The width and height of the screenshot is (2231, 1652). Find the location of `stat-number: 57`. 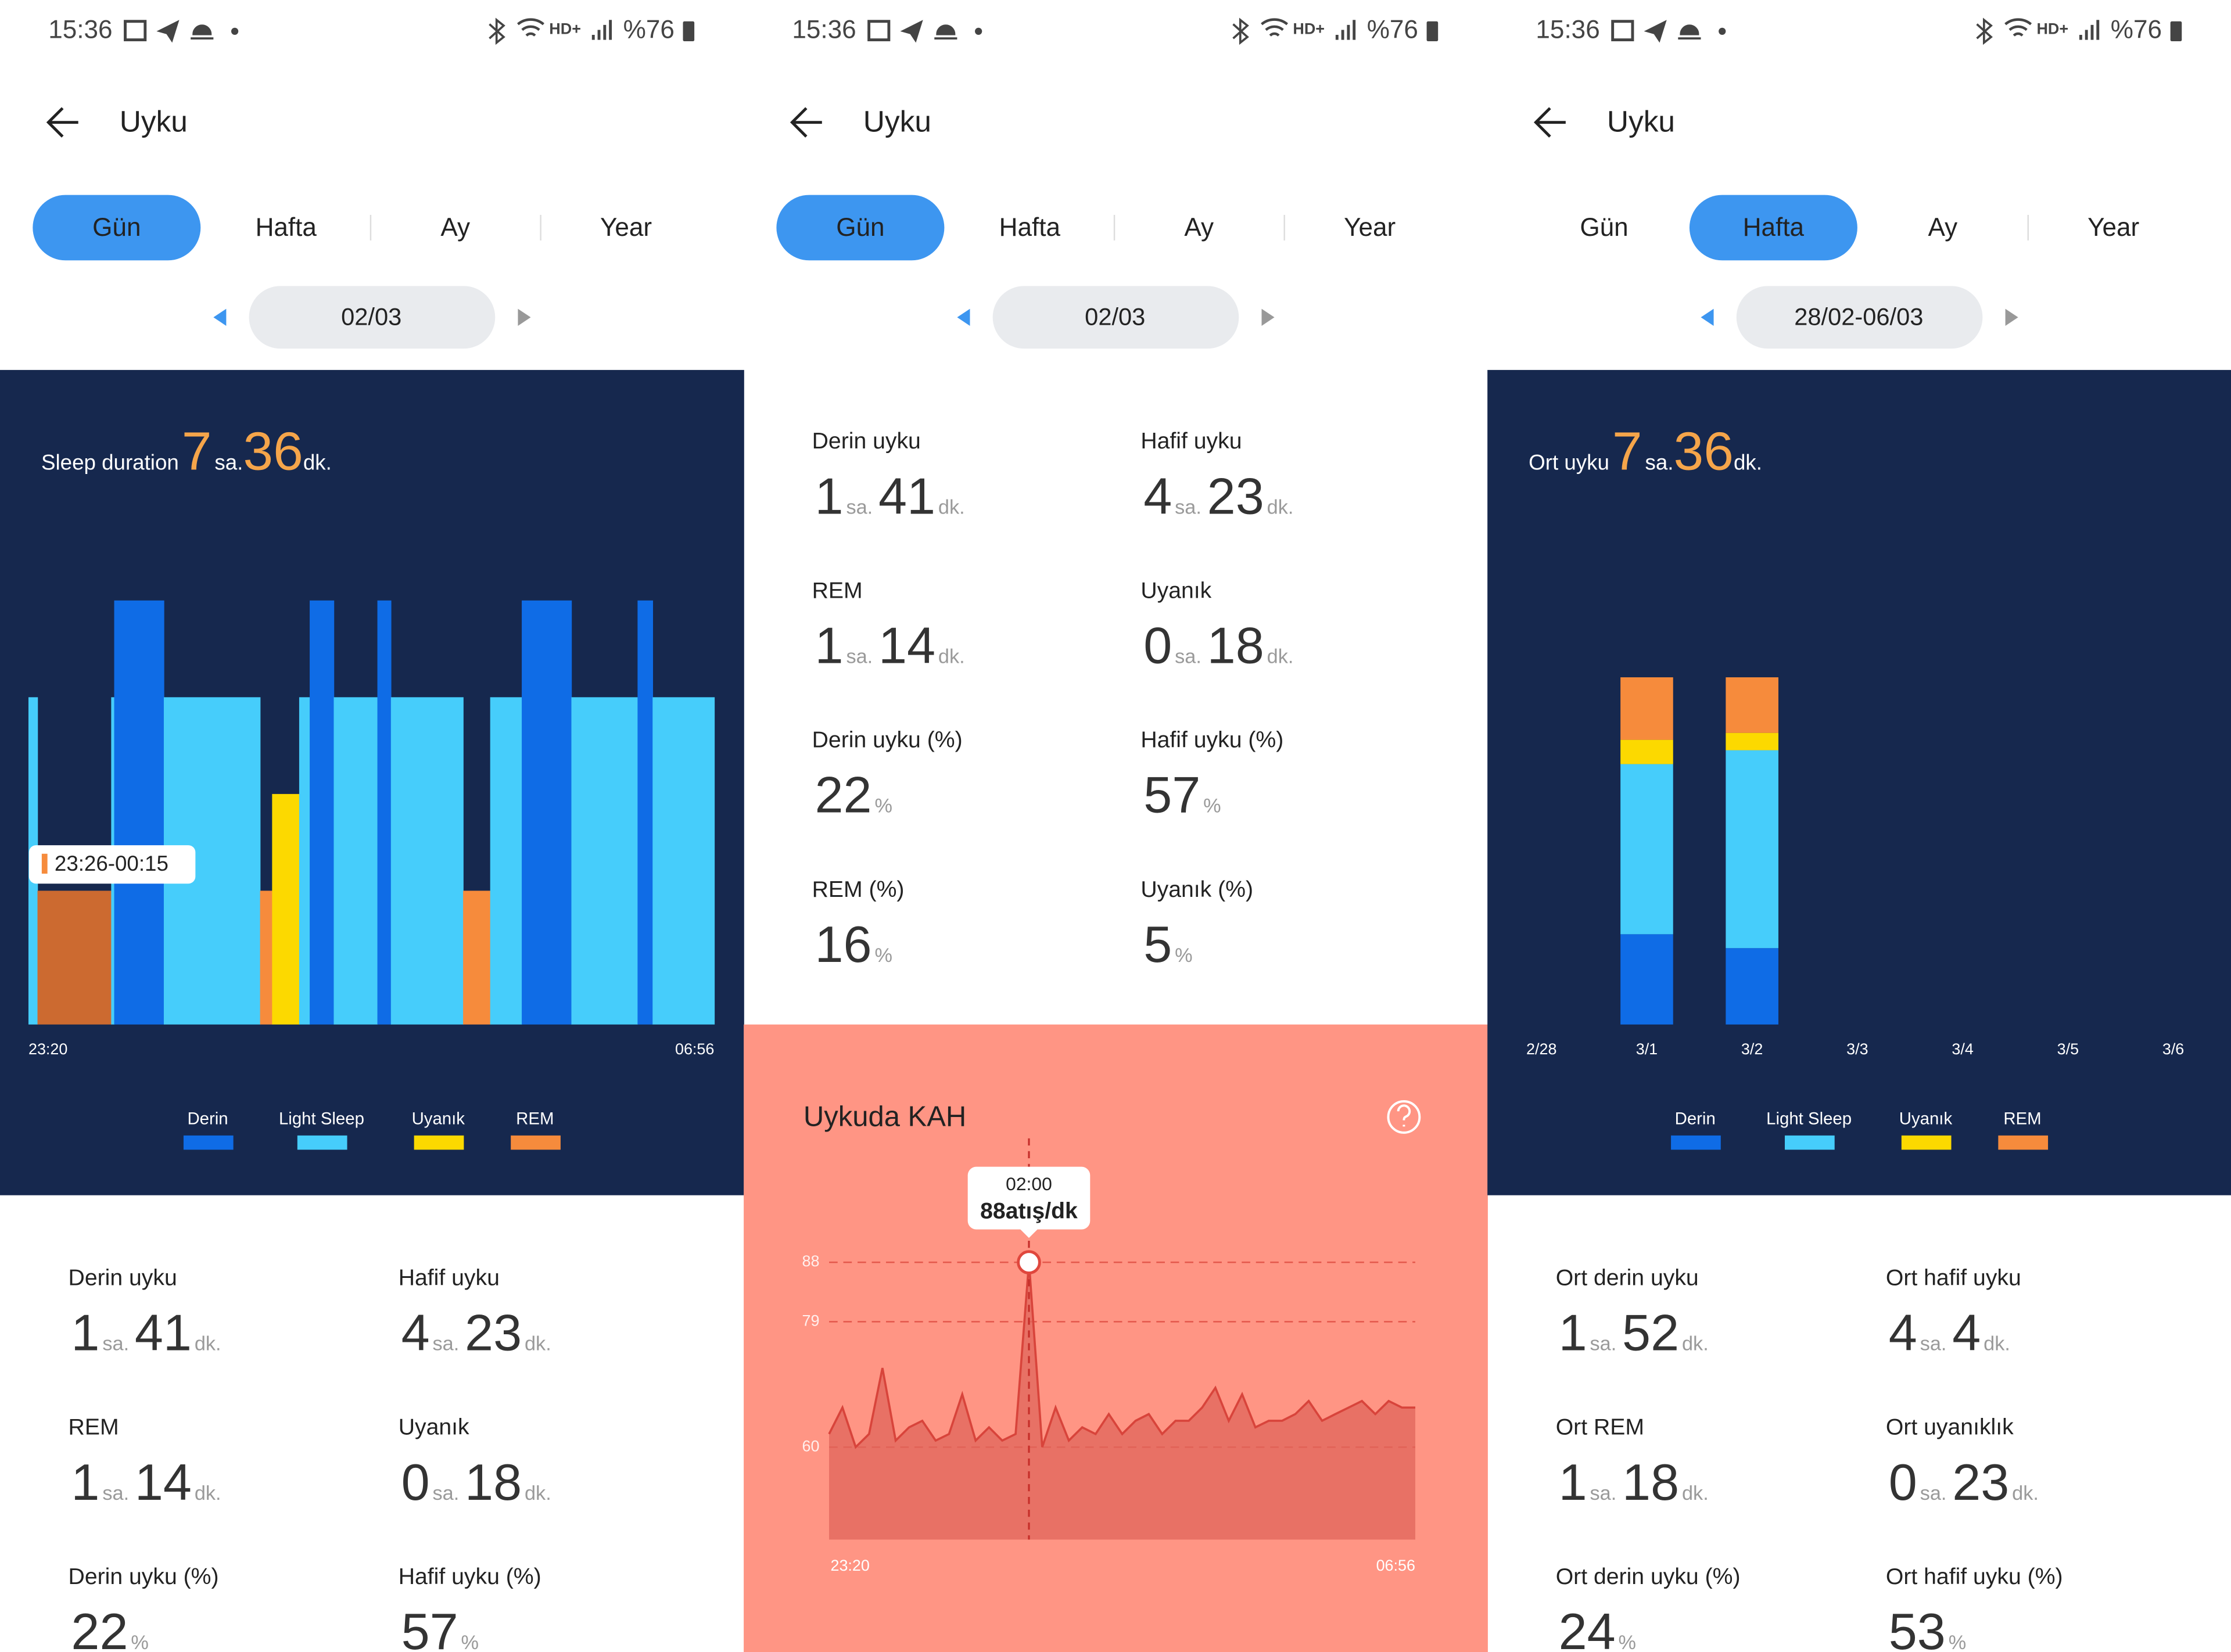

stat-number: 57 is located at coordinates (1171, 795).